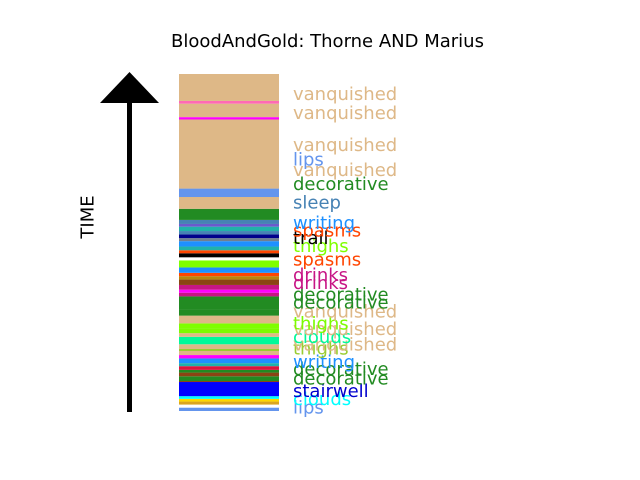 The width and height of the screenshot is (640, 480). What do you see at coordinates (129, 87) in the screenshot?
I see `time-arrow-head` at bounding box center [129, 87].